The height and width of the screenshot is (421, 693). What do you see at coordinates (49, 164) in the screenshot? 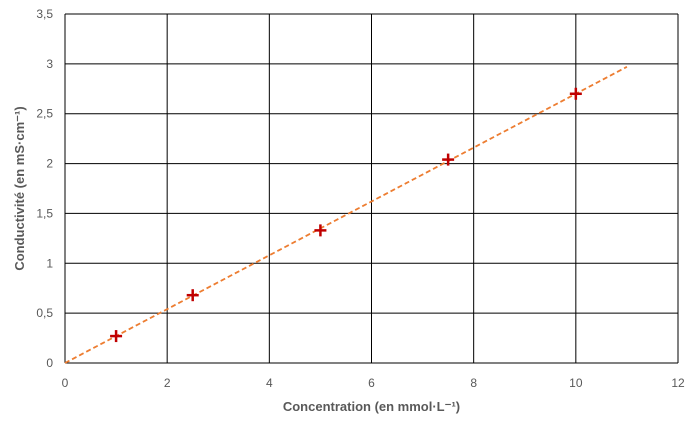
I see `y-tick-label: 2` at bounding box center [49, 164].